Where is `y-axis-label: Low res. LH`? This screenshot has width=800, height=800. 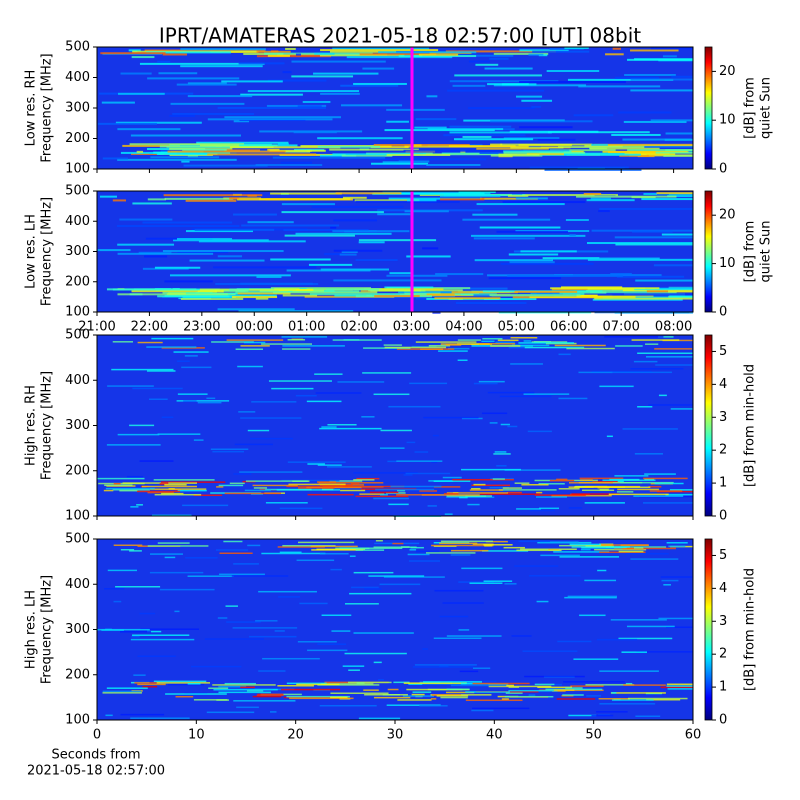 y-axis-label: Low res. LH is located at coordinates (31, 251).